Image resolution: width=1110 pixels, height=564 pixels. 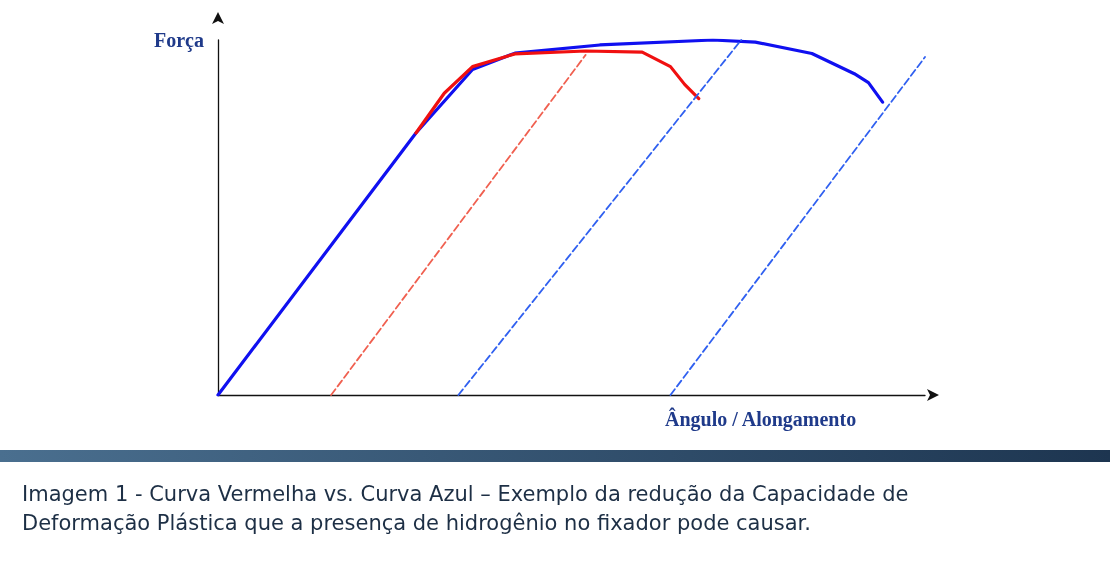 What do you see at coordinates (761, 419) in the screenshot?
I see `x-axis-title: Ângulo / Alongamento` at bounding box center [761, 419].